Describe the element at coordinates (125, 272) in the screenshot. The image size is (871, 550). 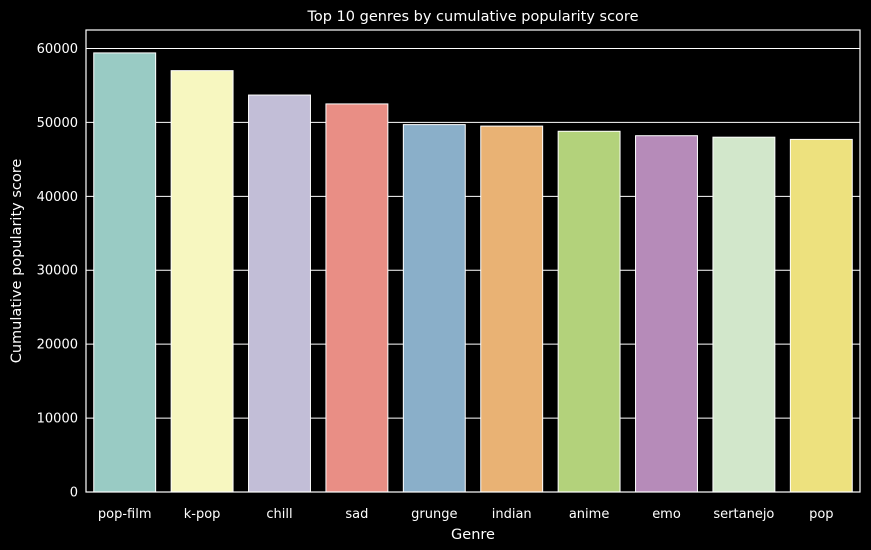
I see `bar-pop-film` at that location.